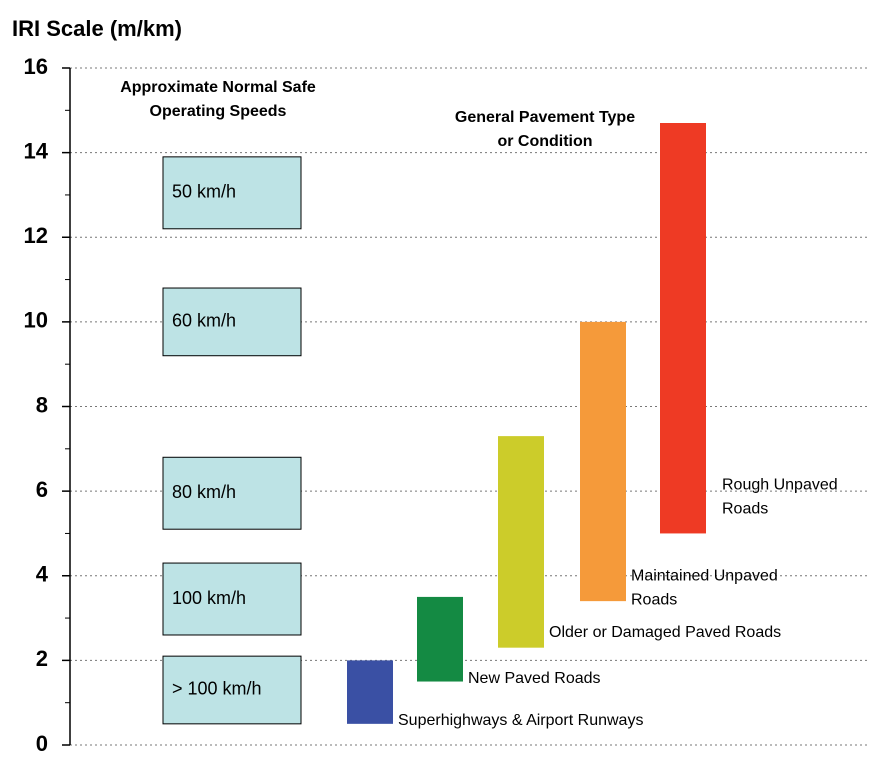  Describe the element at coordinates (42, 489) in the screenshot. I see `y-tick-label: 6` at that location.